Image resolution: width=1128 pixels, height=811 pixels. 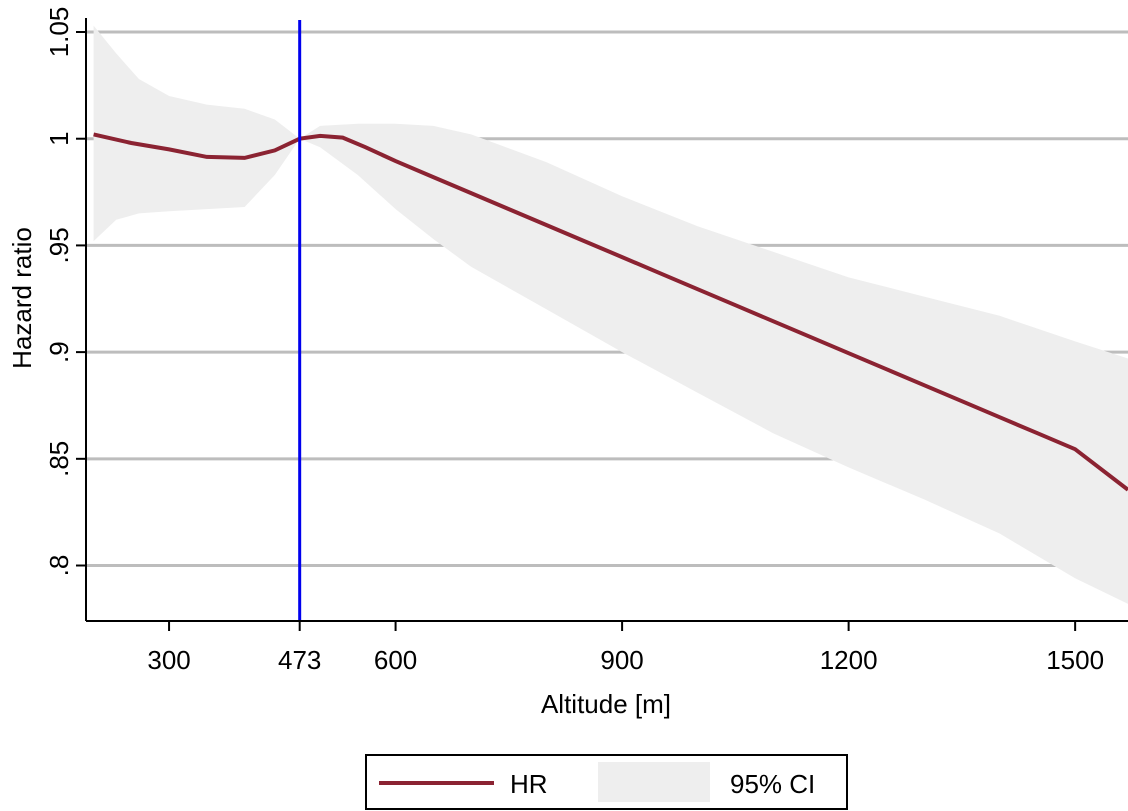 I want to click on y-tick-label-1: .85, so click(x=59, y=459).